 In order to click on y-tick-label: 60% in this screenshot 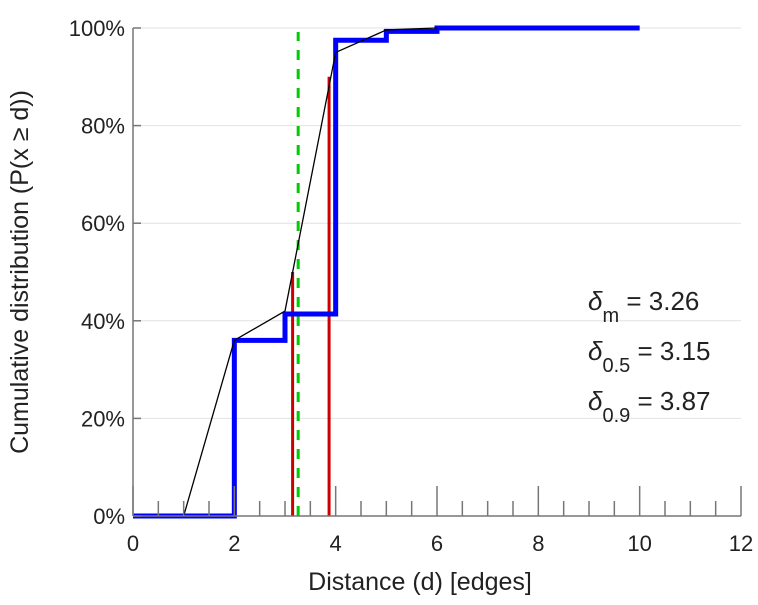, I will do `click(103, 223)`.